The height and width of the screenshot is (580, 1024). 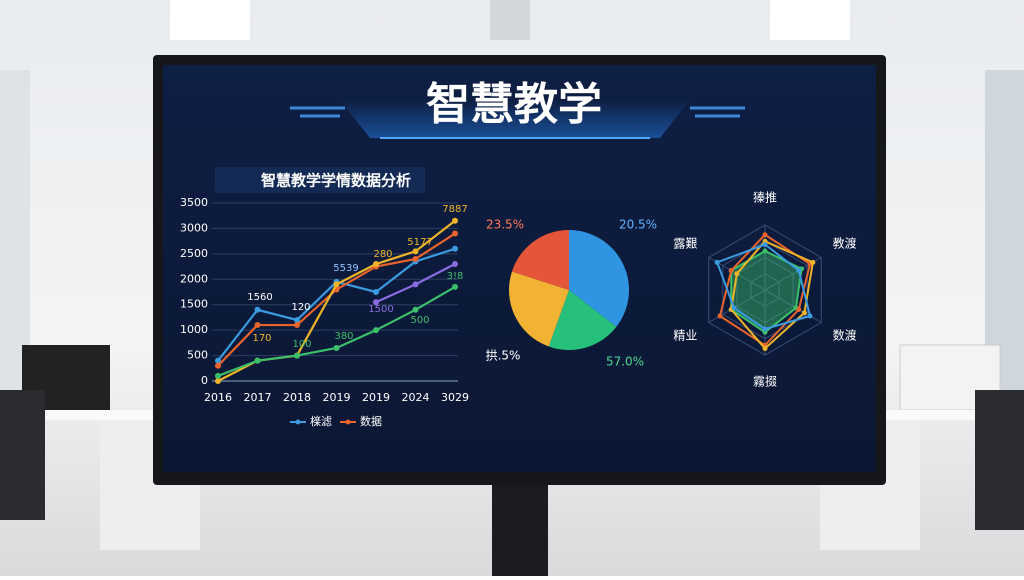 What do you see at coordinates (336, 181) in the screenshot?
I see `chart-title: 智慧教学学情数据分析` at bounding box center [336, 181].